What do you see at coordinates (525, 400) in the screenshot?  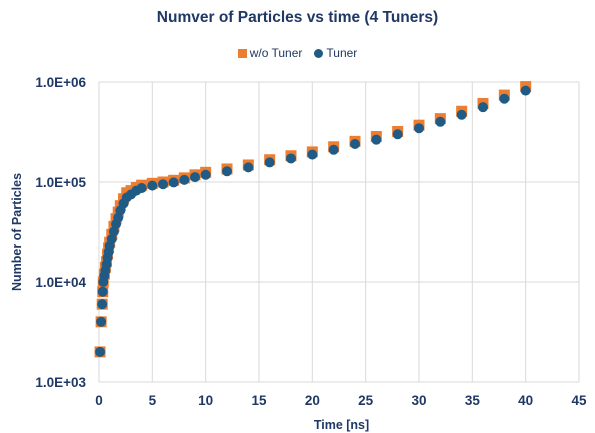 I see `x-tick-label: 40` at bounding box center [525, 400].